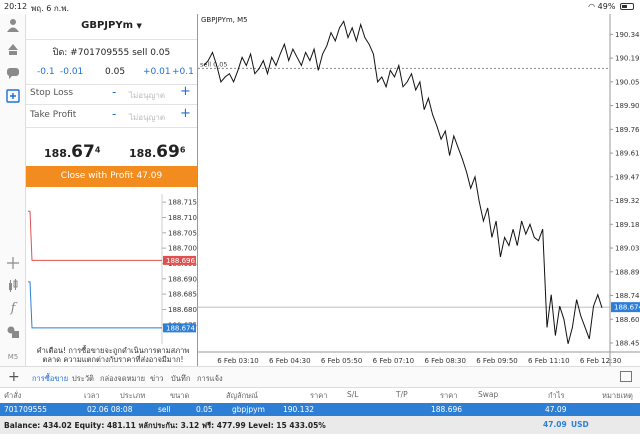 This screenshot has width=640, height=447. What do you see at coordinates (242, 395) in the screenshot?
I see `col-header: สัญลักษณ์` at bounding box center [242, 395].